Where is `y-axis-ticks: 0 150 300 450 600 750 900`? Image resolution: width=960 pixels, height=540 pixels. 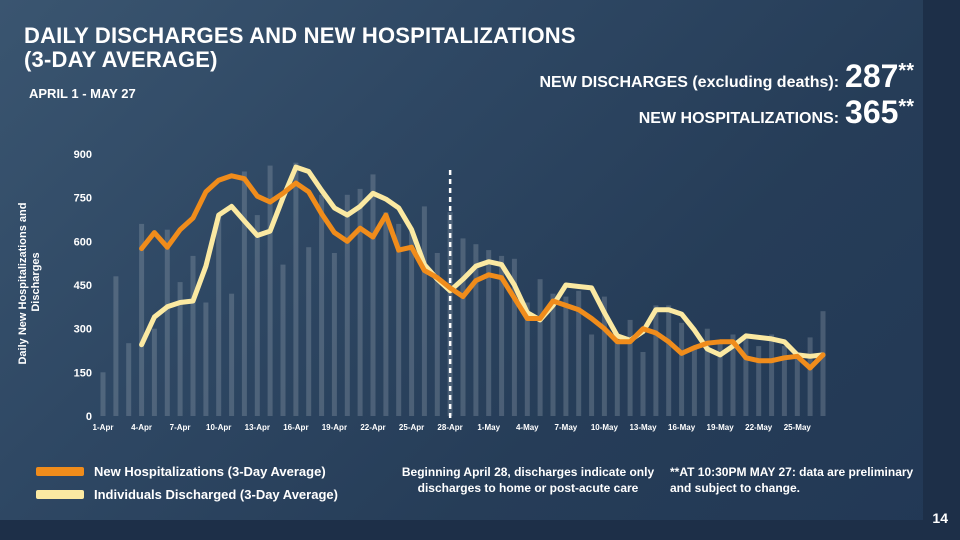
y-axis-ticks: 0 150 300 450 600 750 900 is located at coordinates (83, 286).